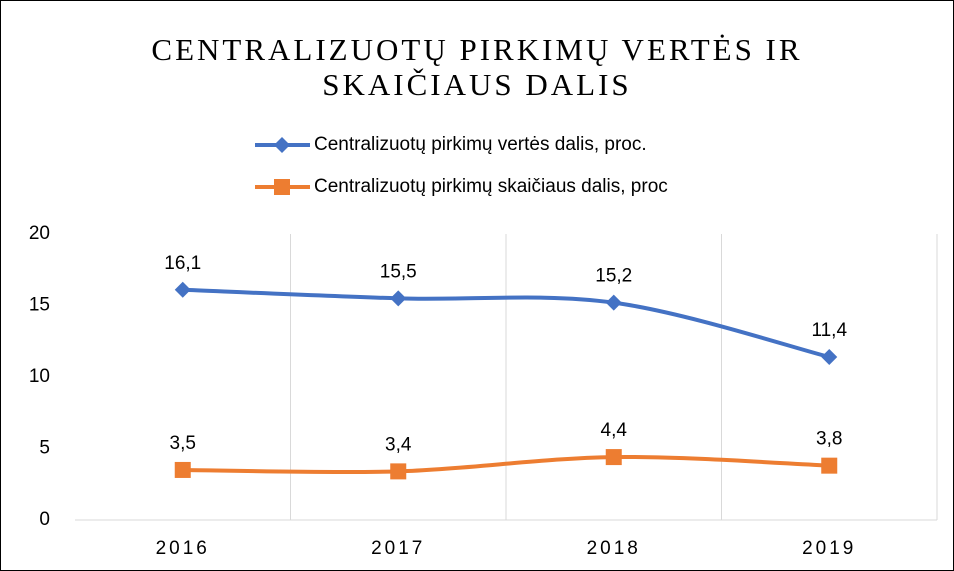 This screenshot has width=954, height=571. I want to click on y-tick-label: 0, so click(44, 519).